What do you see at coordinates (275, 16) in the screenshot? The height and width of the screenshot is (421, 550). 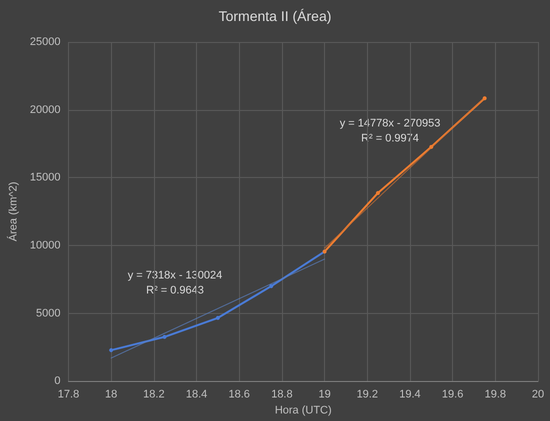 I see `chart-title: Tormenta II (Área)` at bounding box center [275, 16].